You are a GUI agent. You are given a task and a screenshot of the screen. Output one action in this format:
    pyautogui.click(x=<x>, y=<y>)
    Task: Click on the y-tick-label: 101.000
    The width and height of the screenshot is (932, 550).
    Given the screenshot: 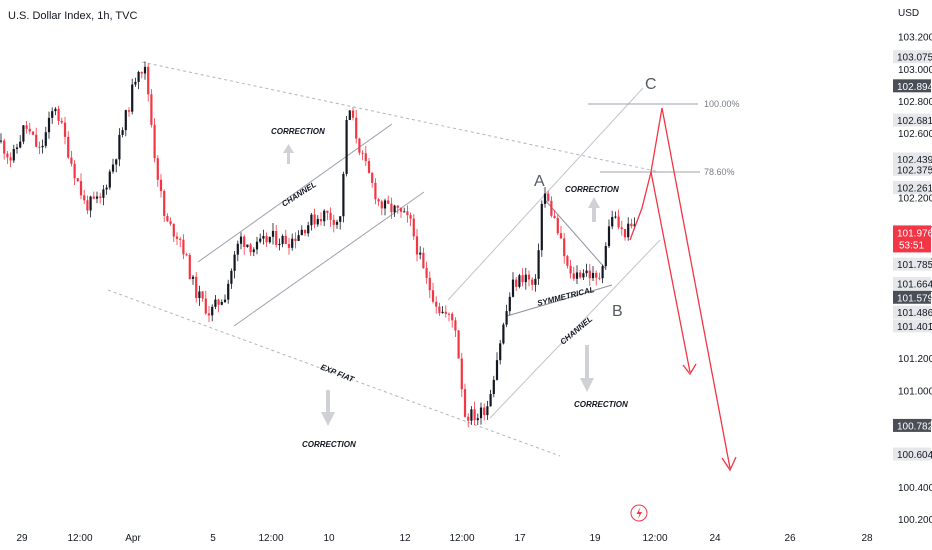 What is the action you would take?
    pyautogui.click(x=915, y=391)
    